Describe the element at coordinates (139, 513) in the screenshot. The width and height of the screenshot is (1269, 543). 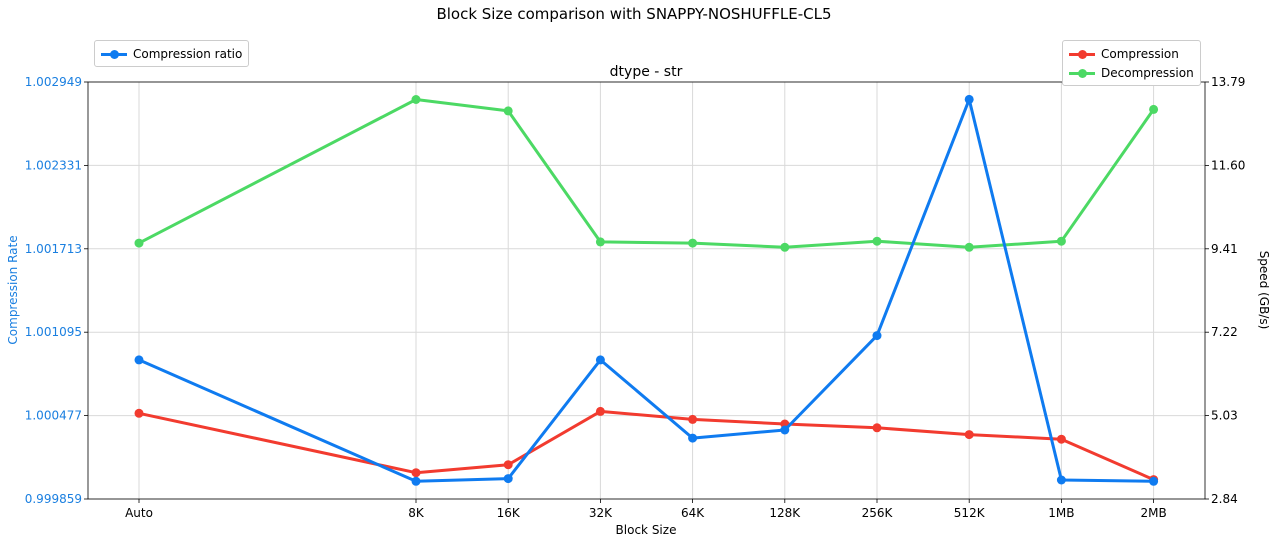
I see `tick-label-x: Auto` at that location.